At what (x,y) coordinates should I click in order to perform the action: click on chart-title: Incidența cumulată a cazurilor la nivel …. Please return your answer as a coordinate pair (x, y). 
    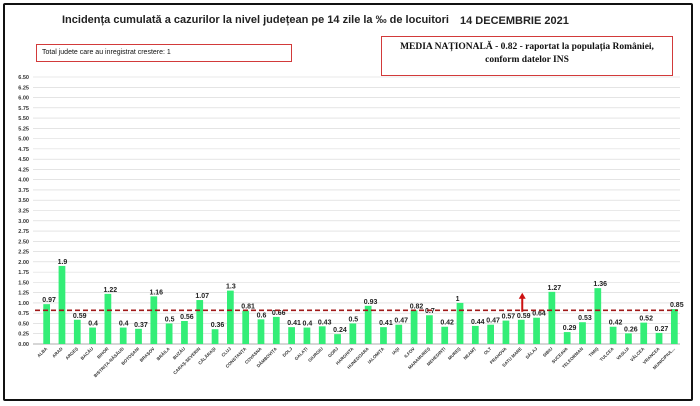
    Looking at the image, I should click on (255, 20).